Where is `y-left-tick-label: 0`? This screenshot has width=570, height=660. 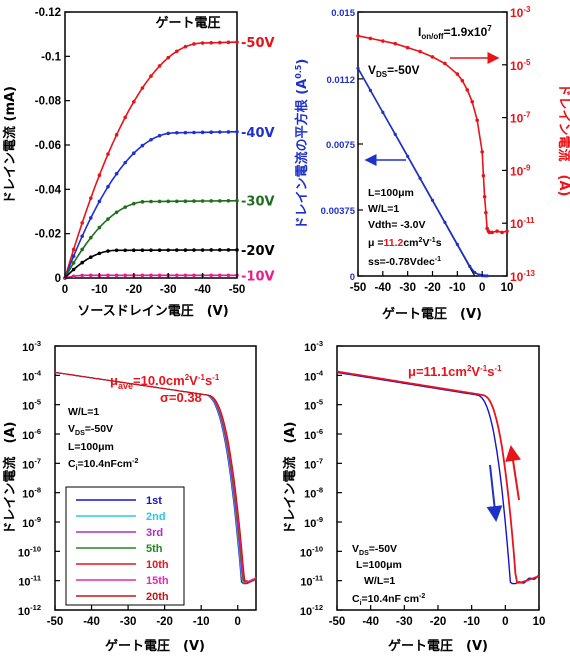 y-left-tick-label: 0 is located at coordinates (352, 277).